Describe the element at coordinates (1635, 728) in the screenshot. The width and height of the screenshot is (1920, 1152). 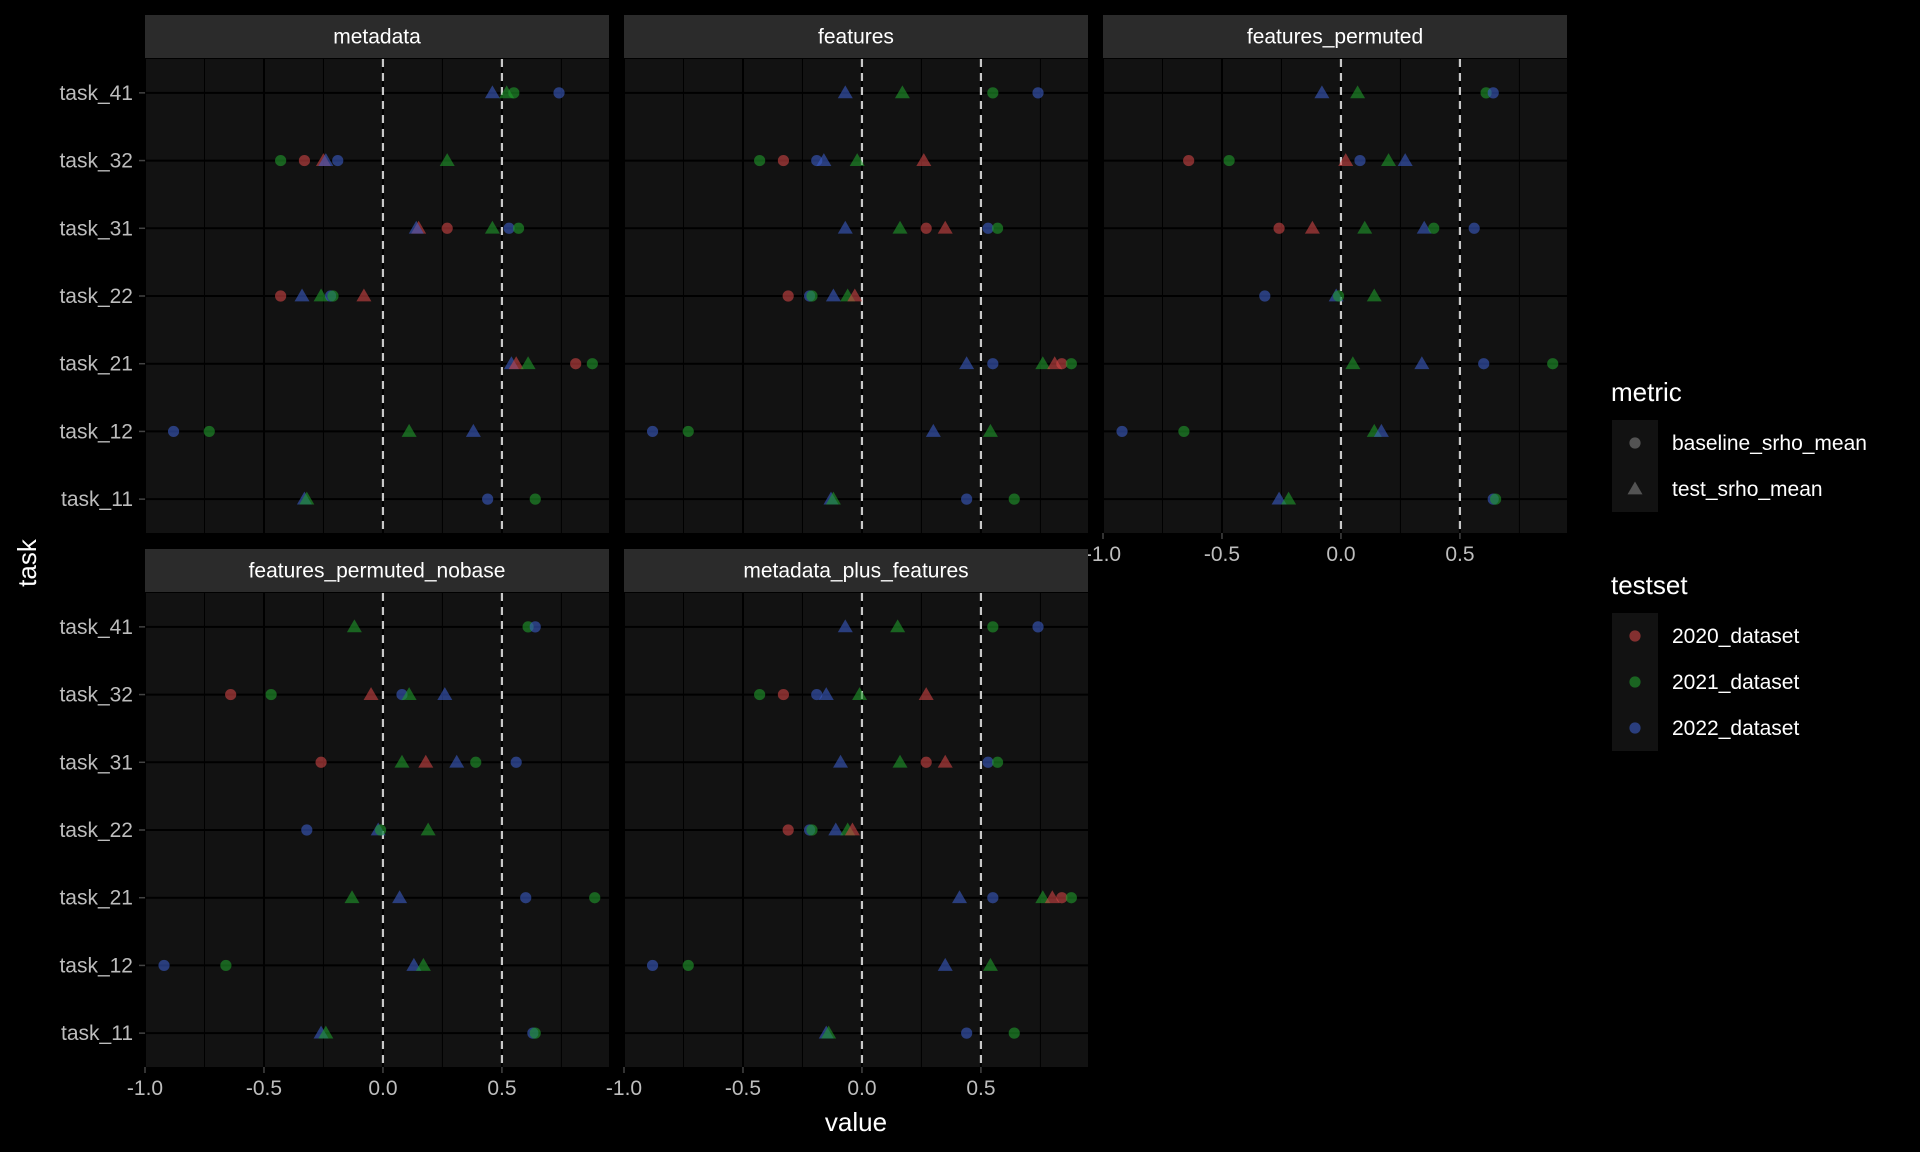
I see `legend-testset-key` at that location.